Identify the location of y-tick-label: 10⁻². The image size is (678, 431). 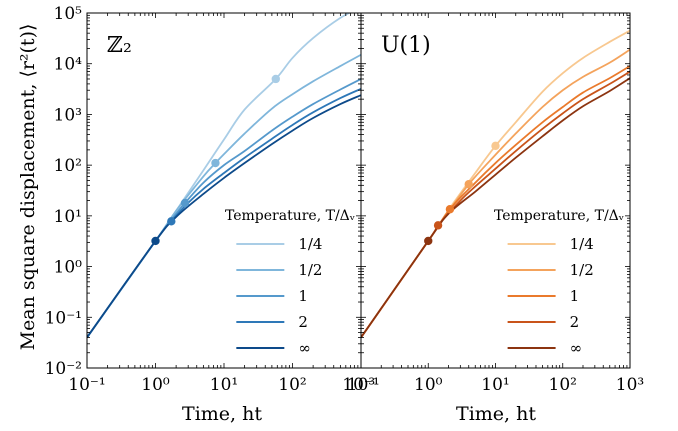
(63, 369).